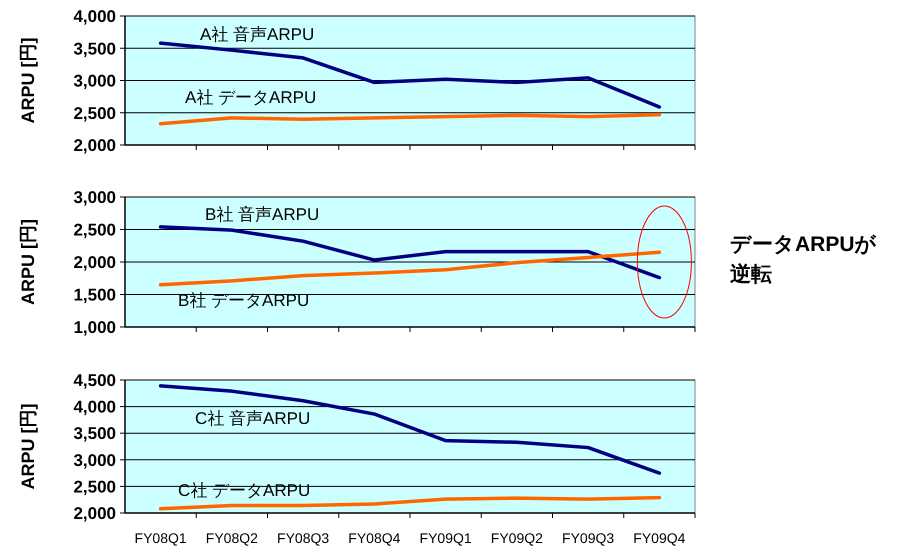 Image resolution: width=912 pixels, height=551 pixels. I want to click on y-tick-label: 4,500, so click(94, 380).